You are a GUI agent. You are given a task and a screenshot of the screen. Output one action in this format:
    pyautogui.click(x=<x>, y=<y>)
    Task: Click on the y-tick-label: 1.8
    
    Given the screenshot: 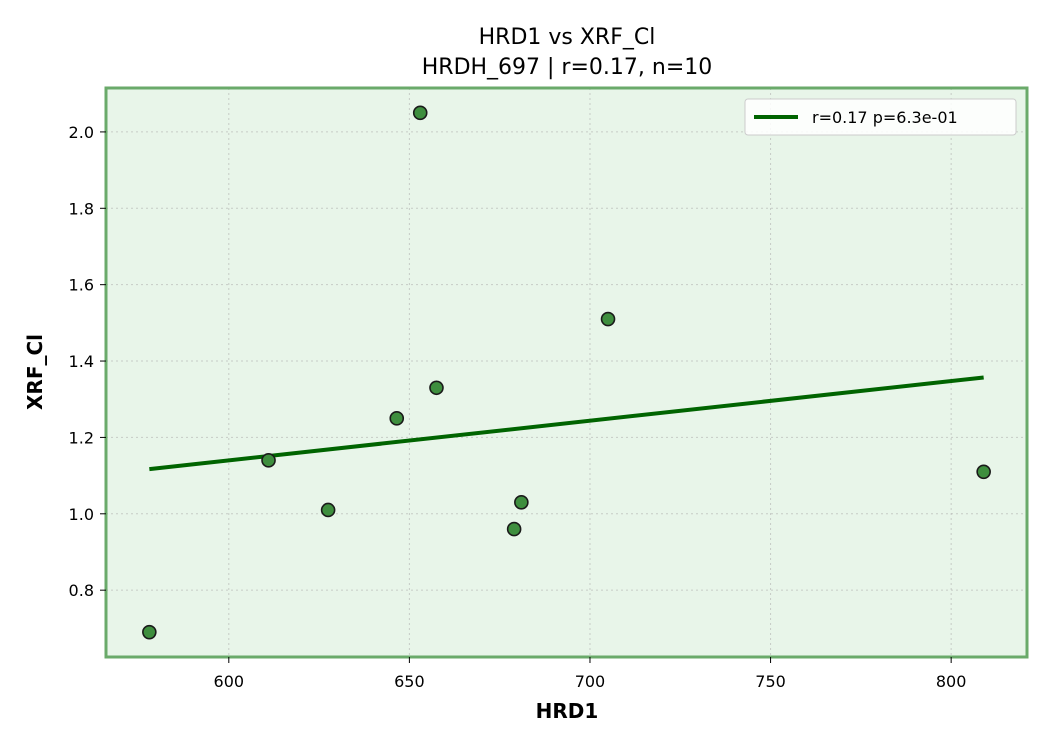 What is the action you would take?
    pyautogui.click(x=81, y=208)
    